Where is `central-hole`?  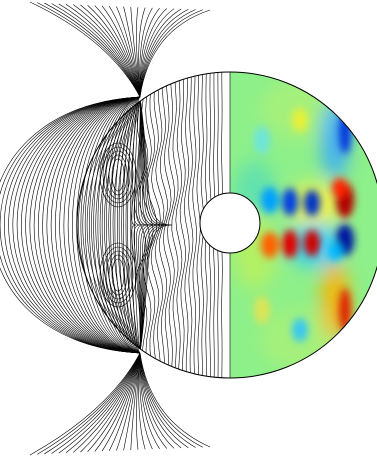
central-hole is located at coordinates (230, 223).